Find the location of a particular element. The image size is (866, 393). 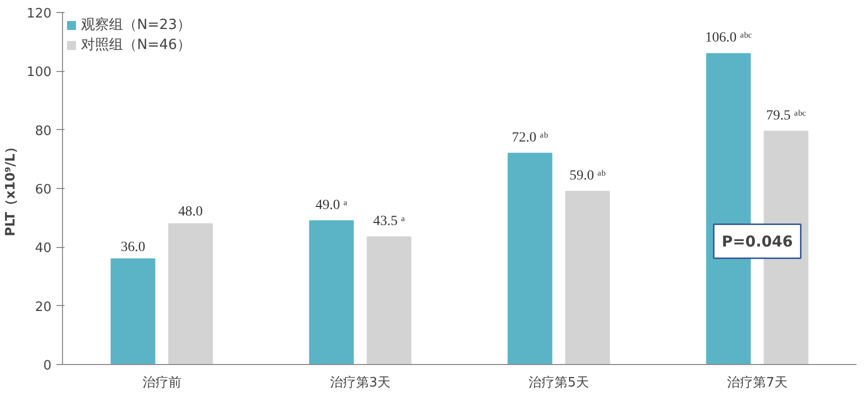

legend-label: 对照组（N=46） is located at coordinates (136, 45).